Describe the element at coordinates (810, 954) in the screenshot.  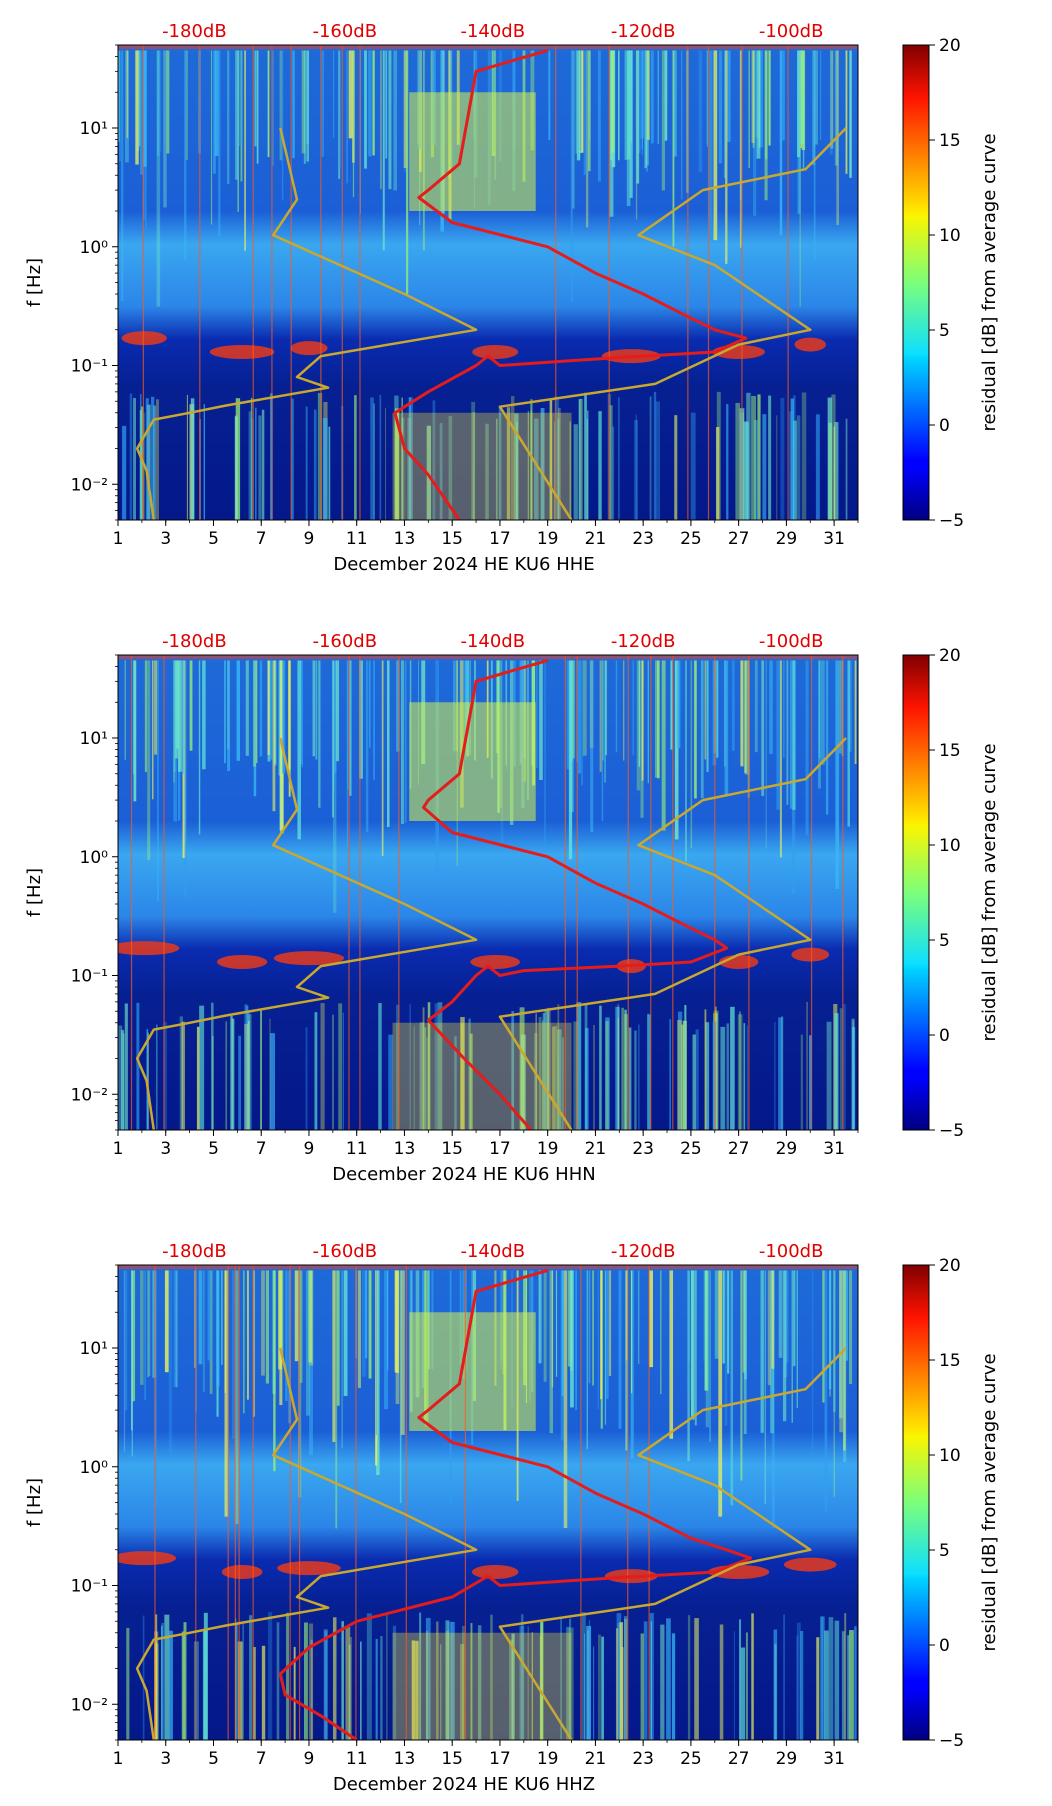
I see `microseism-hotspot` at that location.